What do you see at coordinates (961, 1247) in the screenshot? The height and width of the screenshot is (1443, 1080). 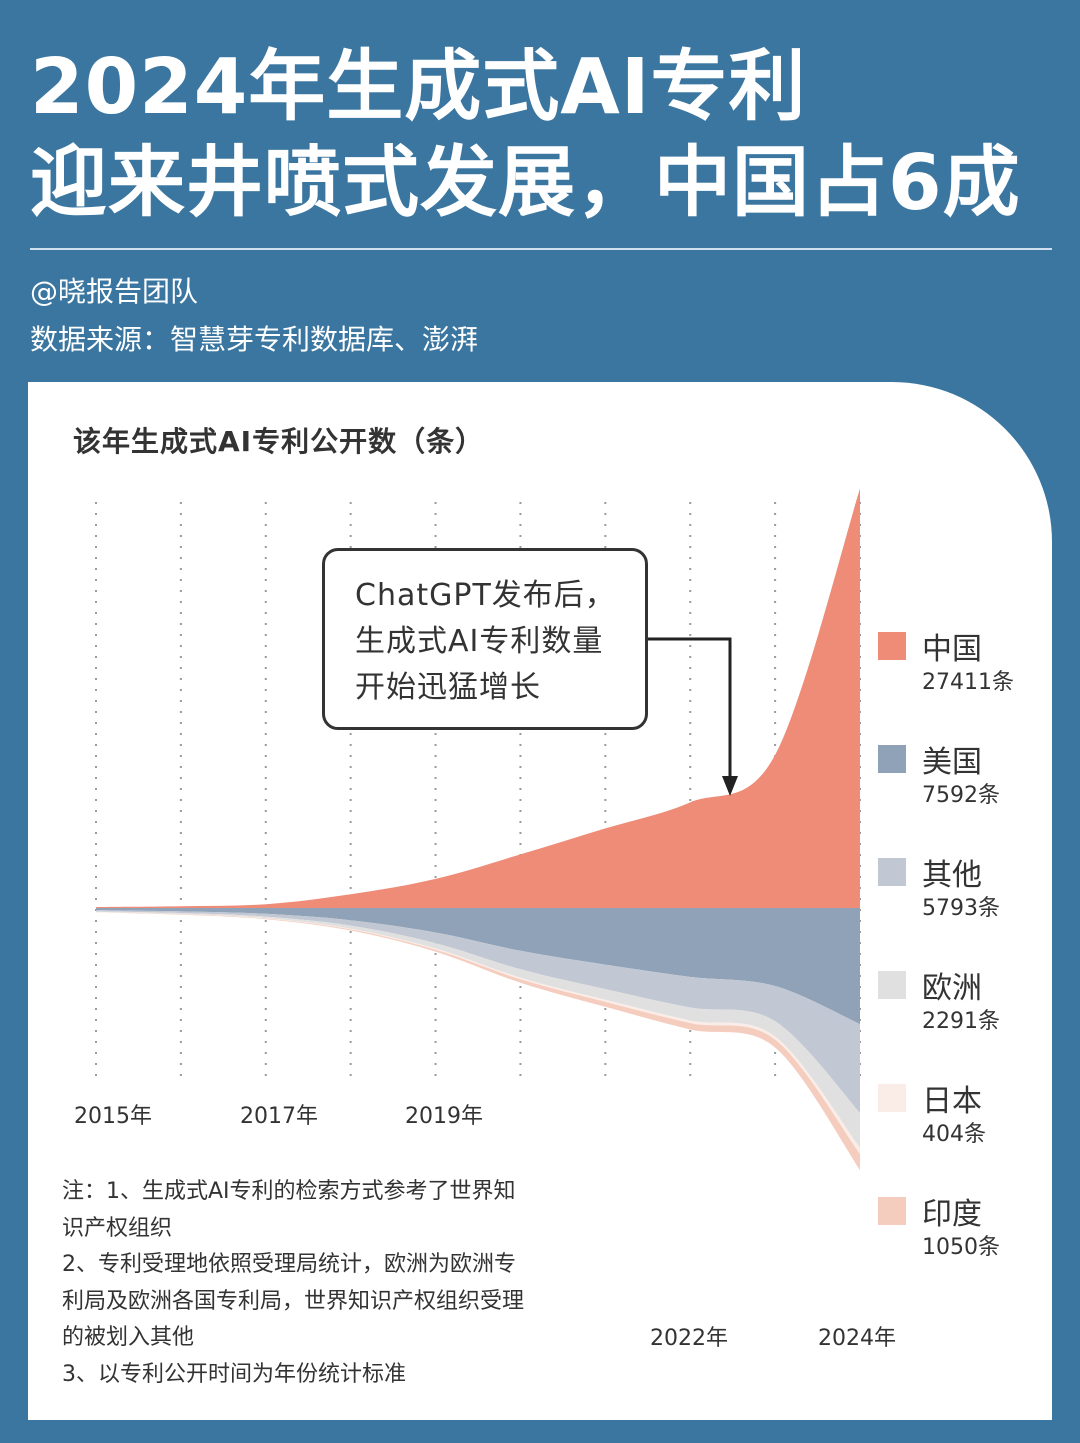 I see `legend-count: 1050条` at bounding box center [961, 1247].